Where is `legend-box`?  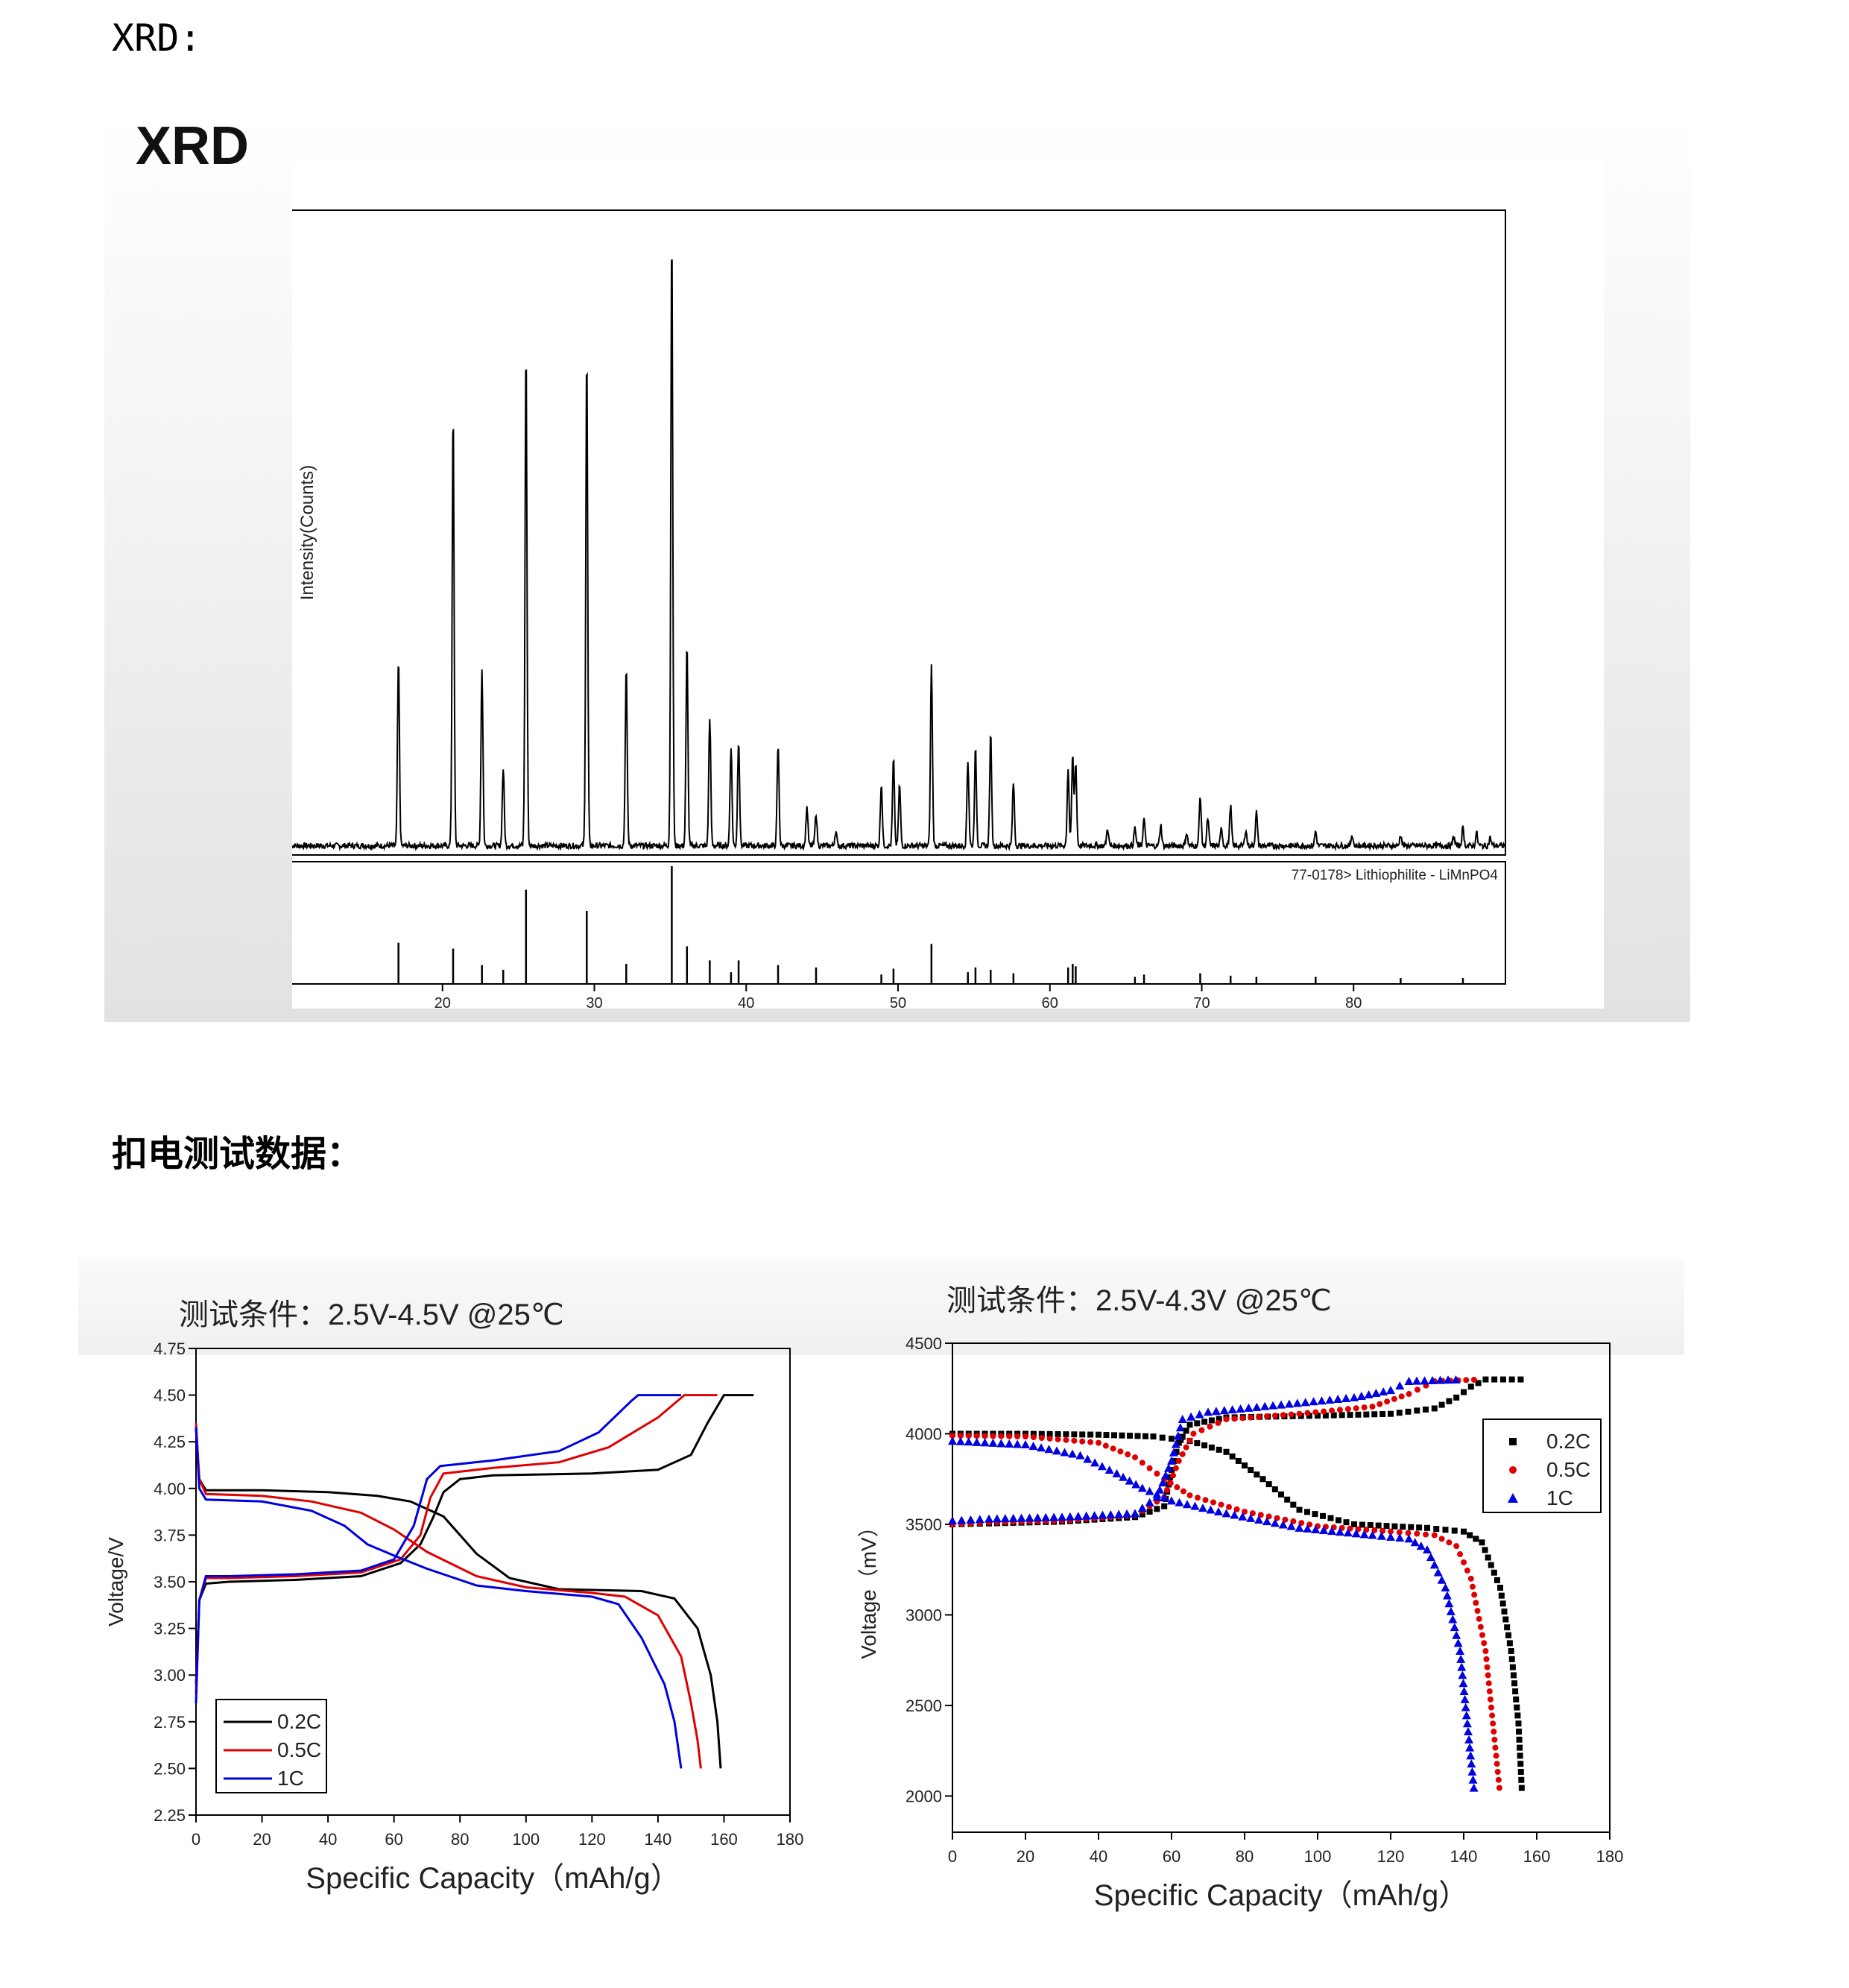
legend-box is located at coordinates (271, 1746).